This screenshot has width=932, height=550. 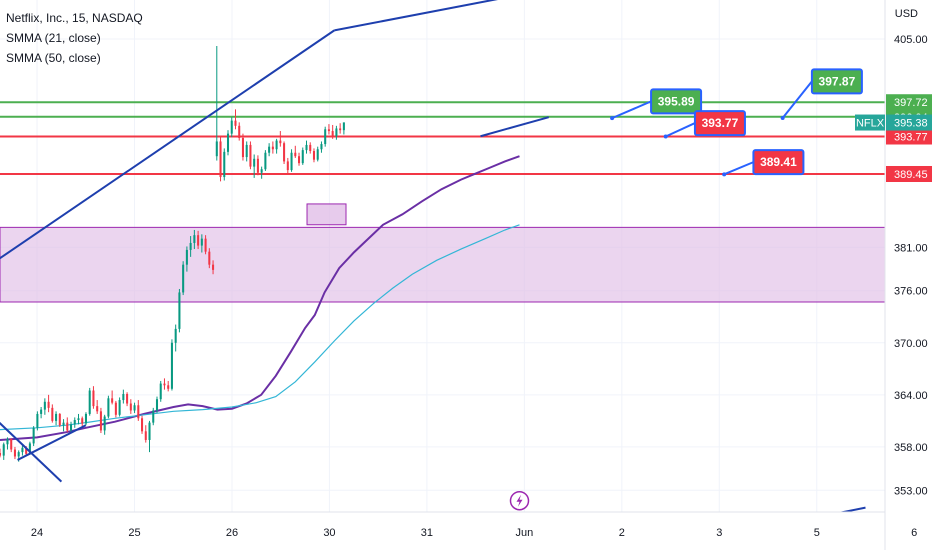 What do you see at coordinates (326, 214) in the screenshot?
I see `gap-box` at bounding box center [326, 214].